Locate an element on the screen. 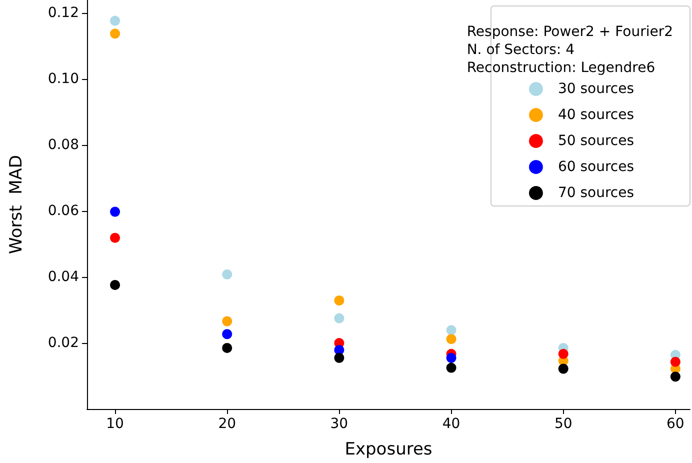 The image size is (692, 463). legend-label: 70 sources is located at coordinates (596, 193).